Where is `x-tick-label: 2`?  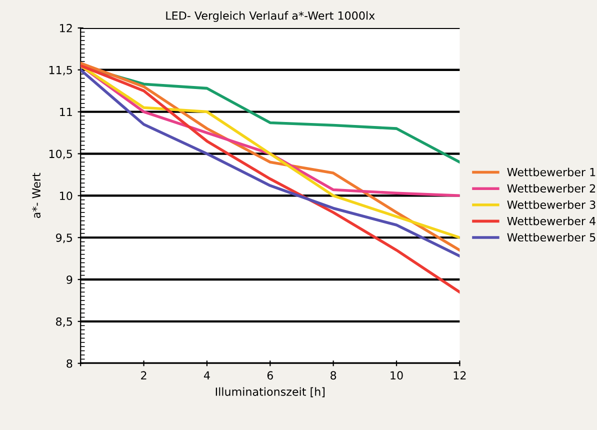
x-tick-label: 2 is located at coordinates (143, 375).